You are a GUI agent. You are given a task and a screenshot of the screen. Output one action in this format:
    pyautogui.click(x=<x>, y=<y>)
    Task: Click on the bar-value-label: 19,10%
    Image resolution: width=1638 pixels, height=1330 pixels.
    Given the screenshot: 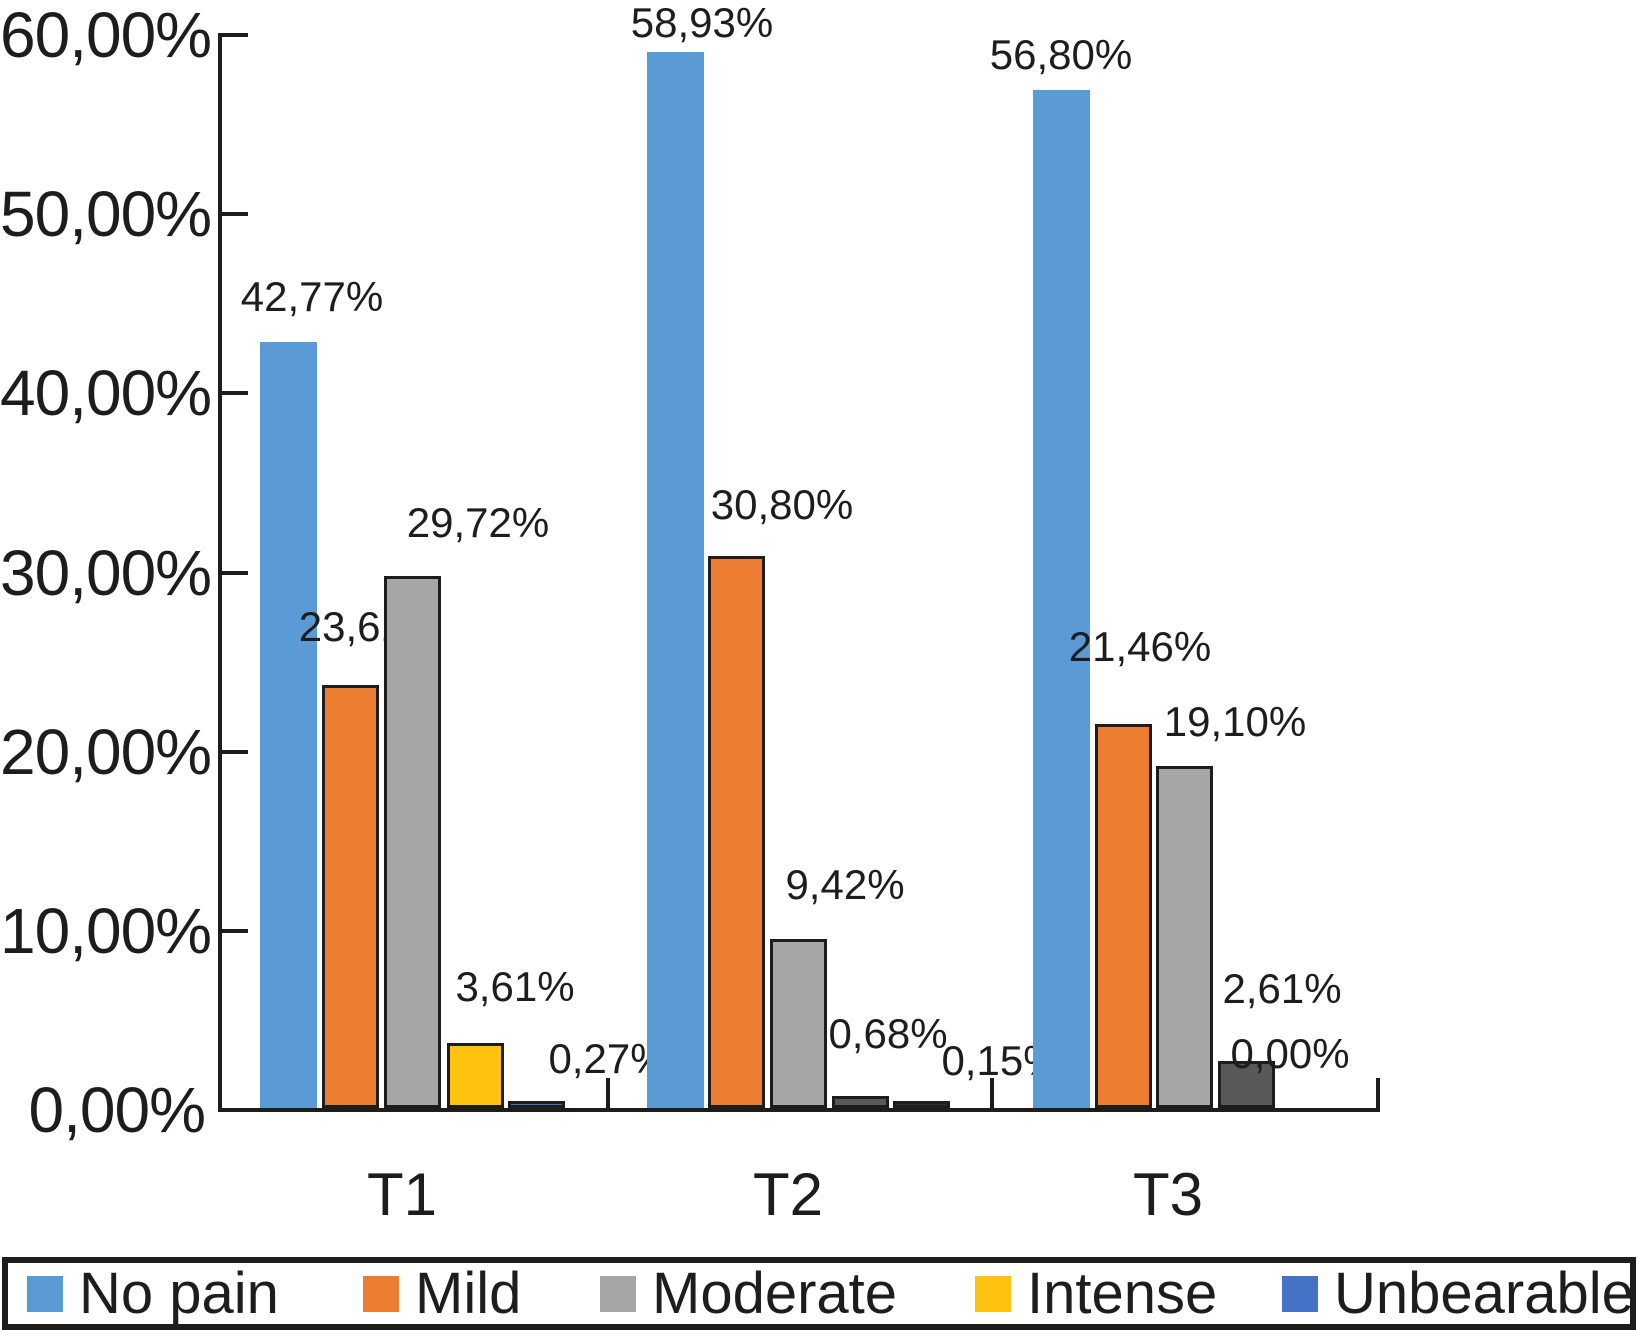 What is the action you would take?
    pyautogui.click(x=1235, y=721)
    